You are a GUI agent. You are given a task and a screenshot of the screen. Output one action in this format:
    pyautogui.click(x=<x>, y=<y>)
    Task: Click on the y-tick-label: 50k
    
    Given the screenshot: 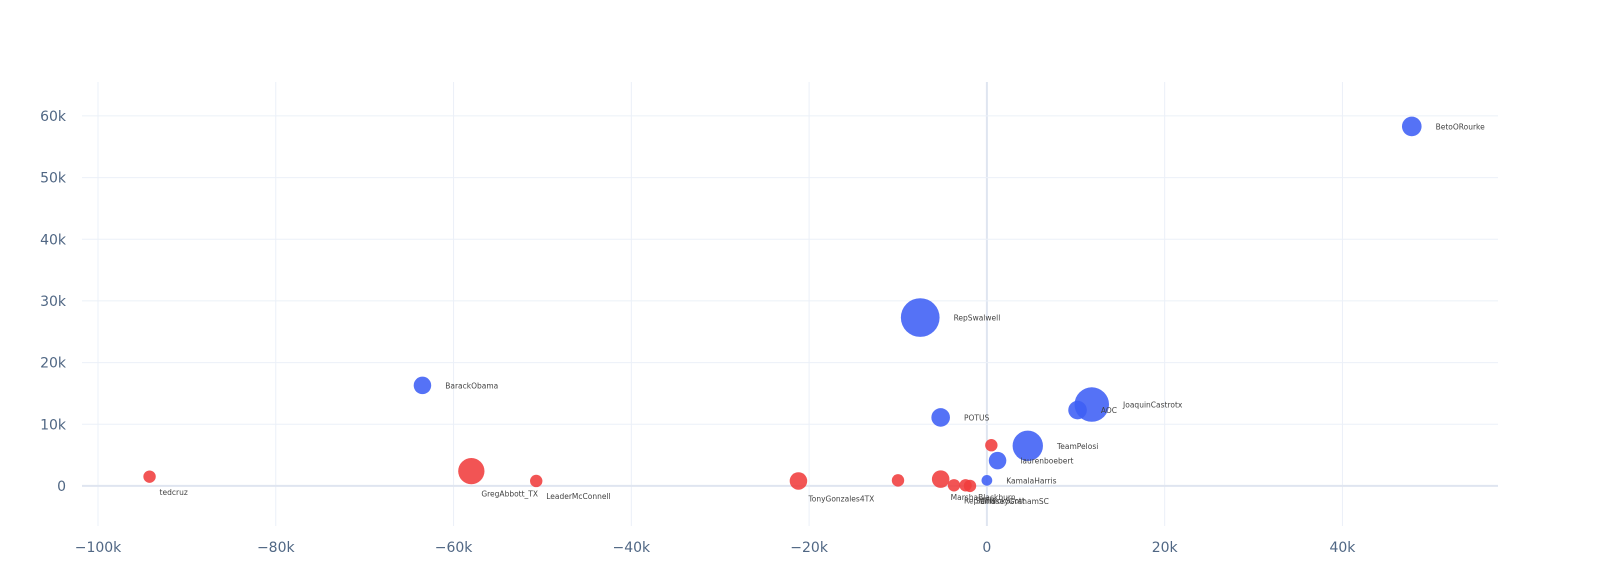 What is the action you would take?
    pyautogui.click(x=53, y=179)
    